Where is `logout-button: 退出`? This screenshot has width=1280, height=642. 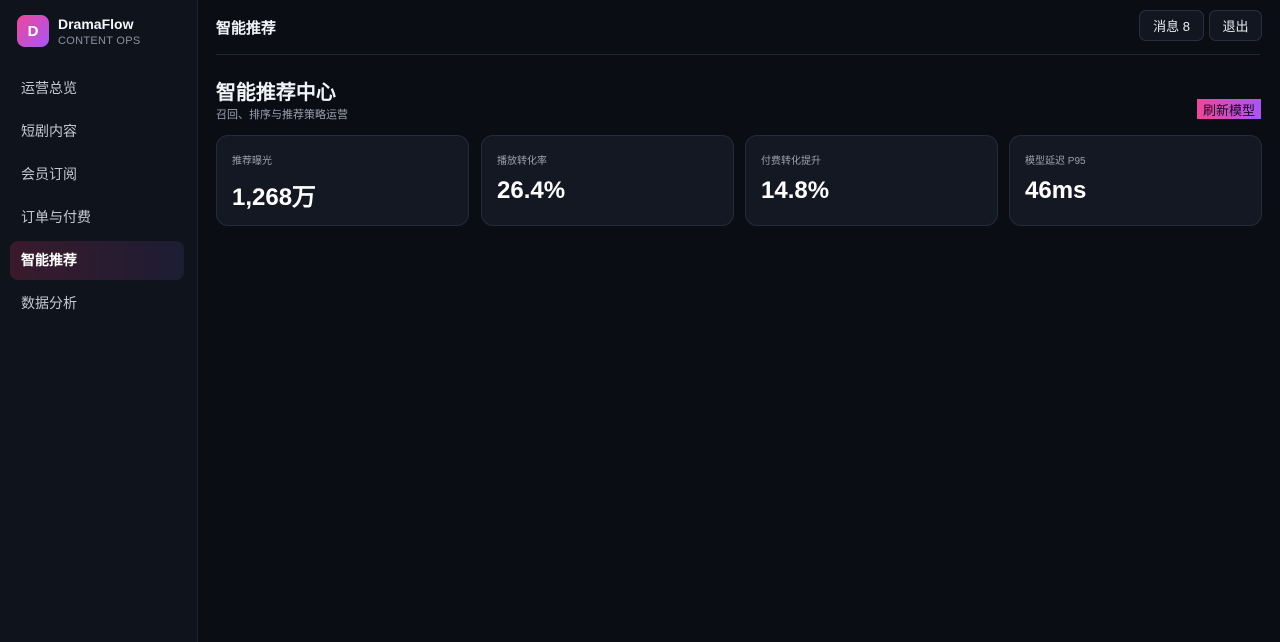 logout-button: 退出 is located at coordinates (1235, 25).